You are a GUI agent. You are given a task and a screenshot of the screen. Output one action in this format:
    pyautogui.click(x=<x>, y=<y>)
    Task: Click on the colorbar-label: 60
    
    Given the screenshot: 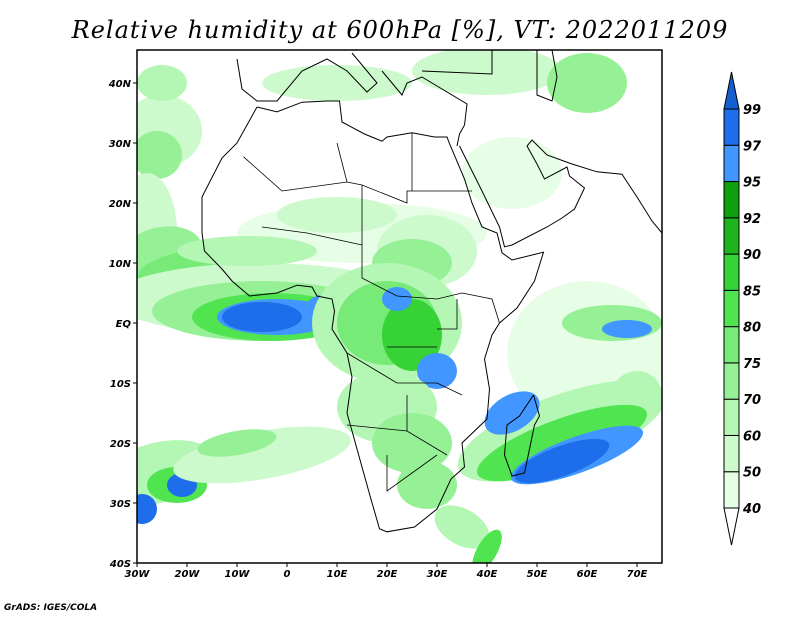 What is the action you would take?
    pyautogui.click(x=752, y=436)
    